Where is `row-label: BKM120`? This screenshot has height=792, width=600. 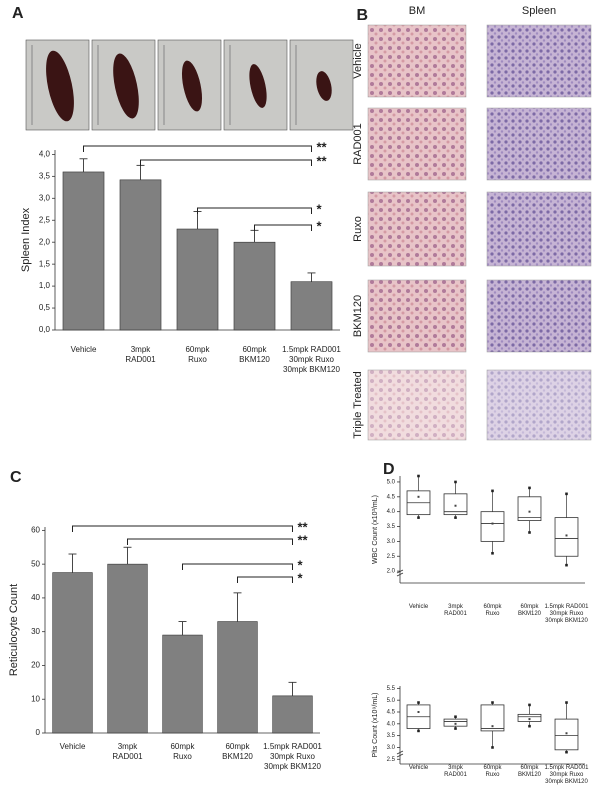 row-label: BKM120 is located at coordinates (358, 316).